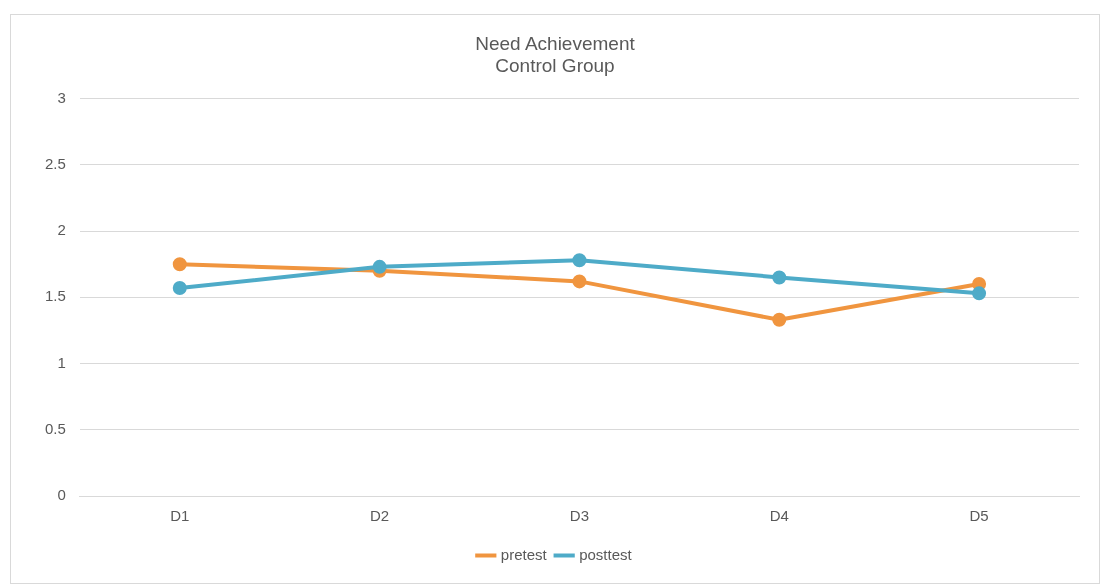  What do you see at coordinates (55, 296) in the screenshot?
I see `y-tick-label: 1.5` at bounding box center [55, 296].